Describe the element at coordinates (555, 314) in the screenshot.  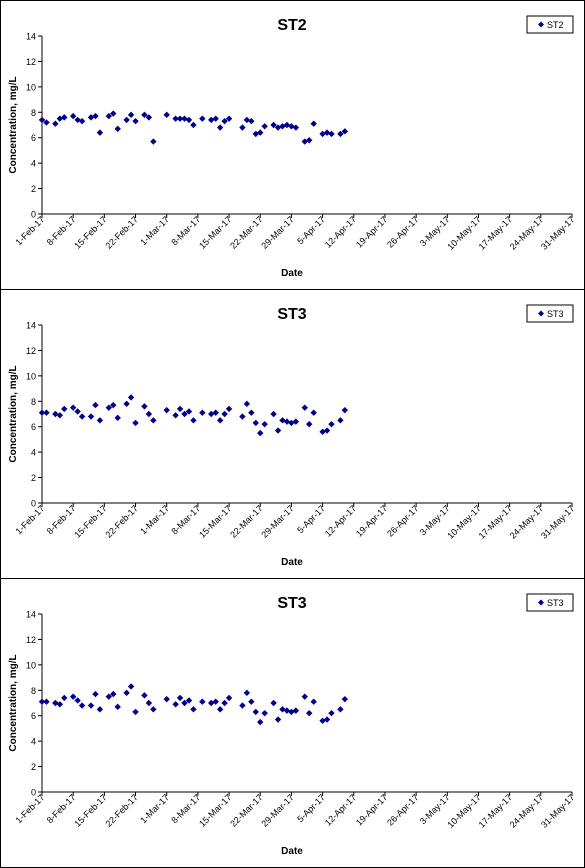
I see `legend-label: ST3` at that location.